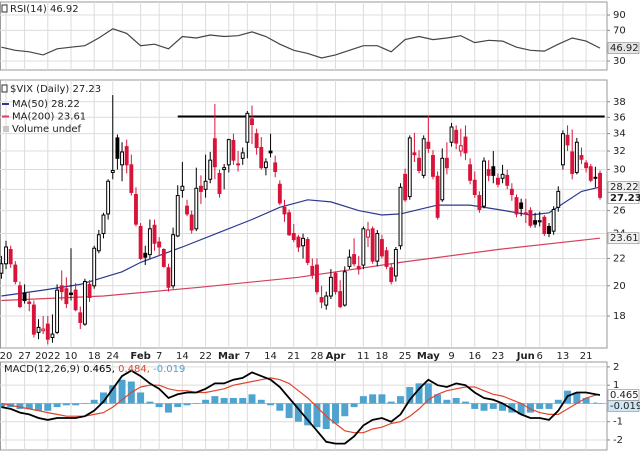 This screenshot has height=452, width=640. I want to click on title-value: -0.019, so click(167, 369).